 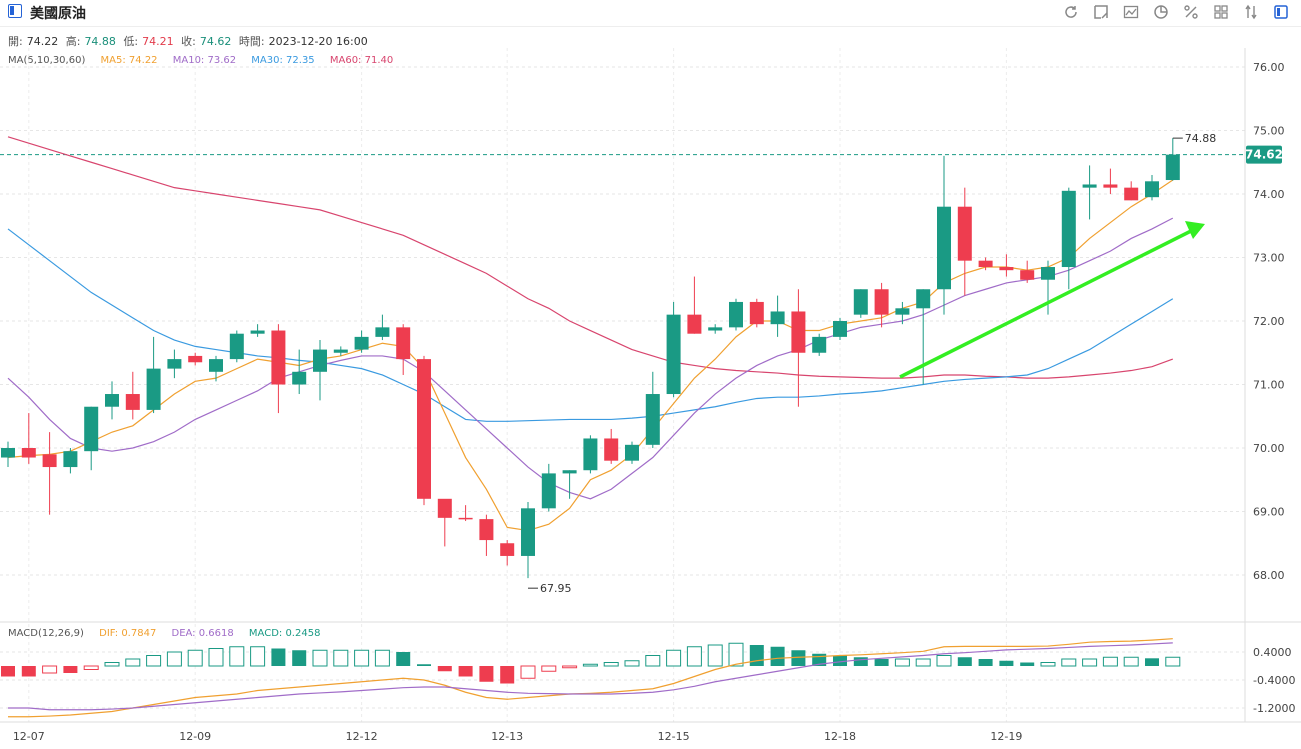 What do you see at coordinates (131, 41) in the screenshot?
I see `low-label: 低:` at bounding box center [131, 41].